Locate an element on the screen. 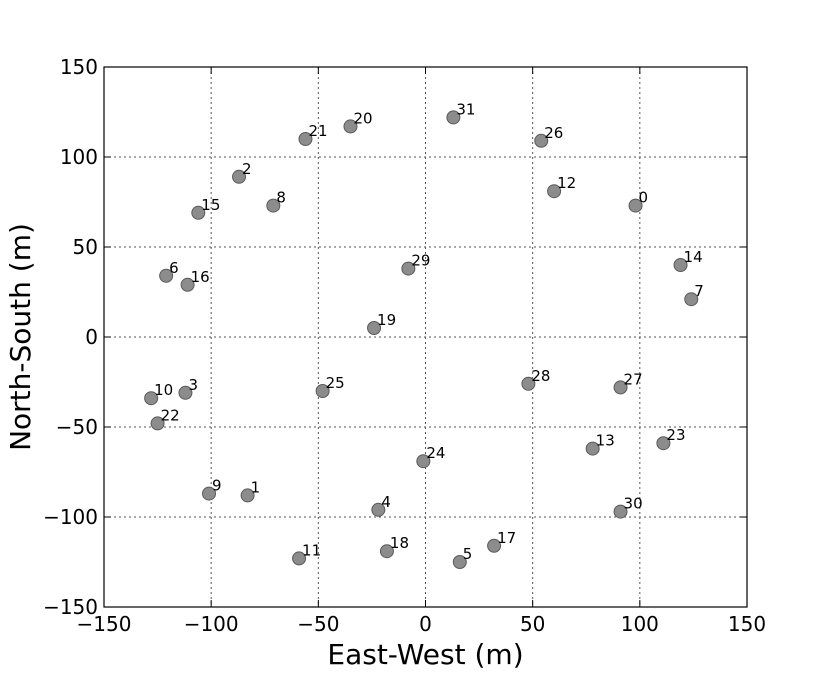 Image resolution: width=830 pixels, height=675 pixels. x-tick-label: 0 is located at coordinates (425, 624).